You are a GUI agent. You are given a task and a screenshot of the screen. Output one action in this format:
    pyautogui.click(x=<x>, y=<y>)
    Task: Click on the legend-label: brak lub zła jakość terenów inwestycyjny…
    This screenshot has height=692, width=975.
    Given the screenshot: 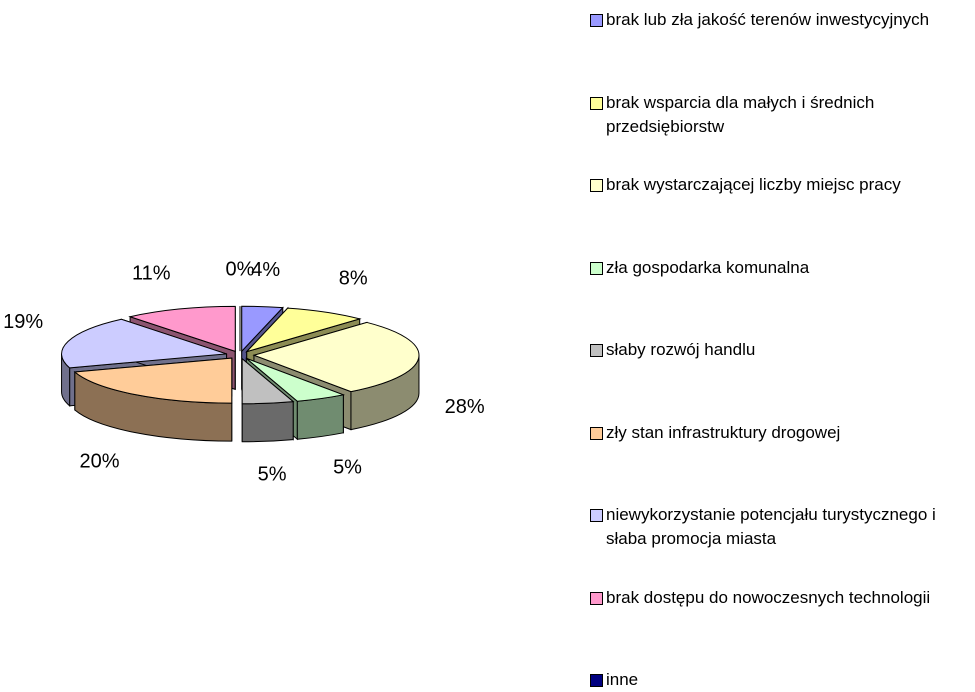 What is the action you would take?
    pyautogui.click(x=768, y=19)
    